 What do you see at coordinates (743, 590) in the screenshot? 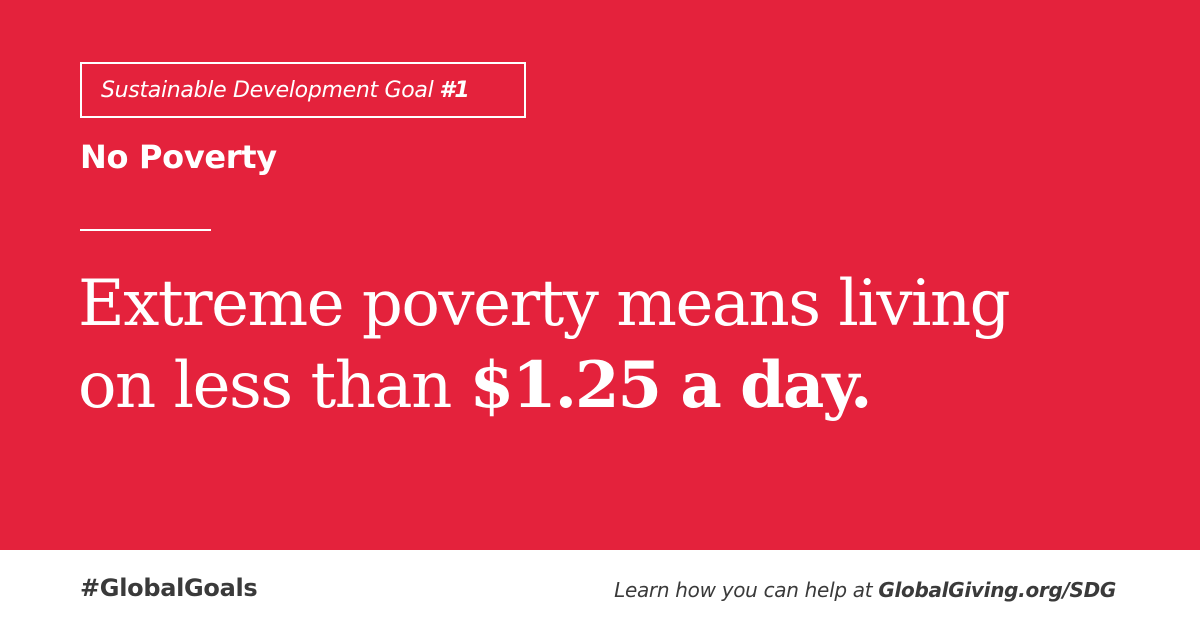
I see `learn-prefix: Learn how you can help at` at bounding box center [743, 590].